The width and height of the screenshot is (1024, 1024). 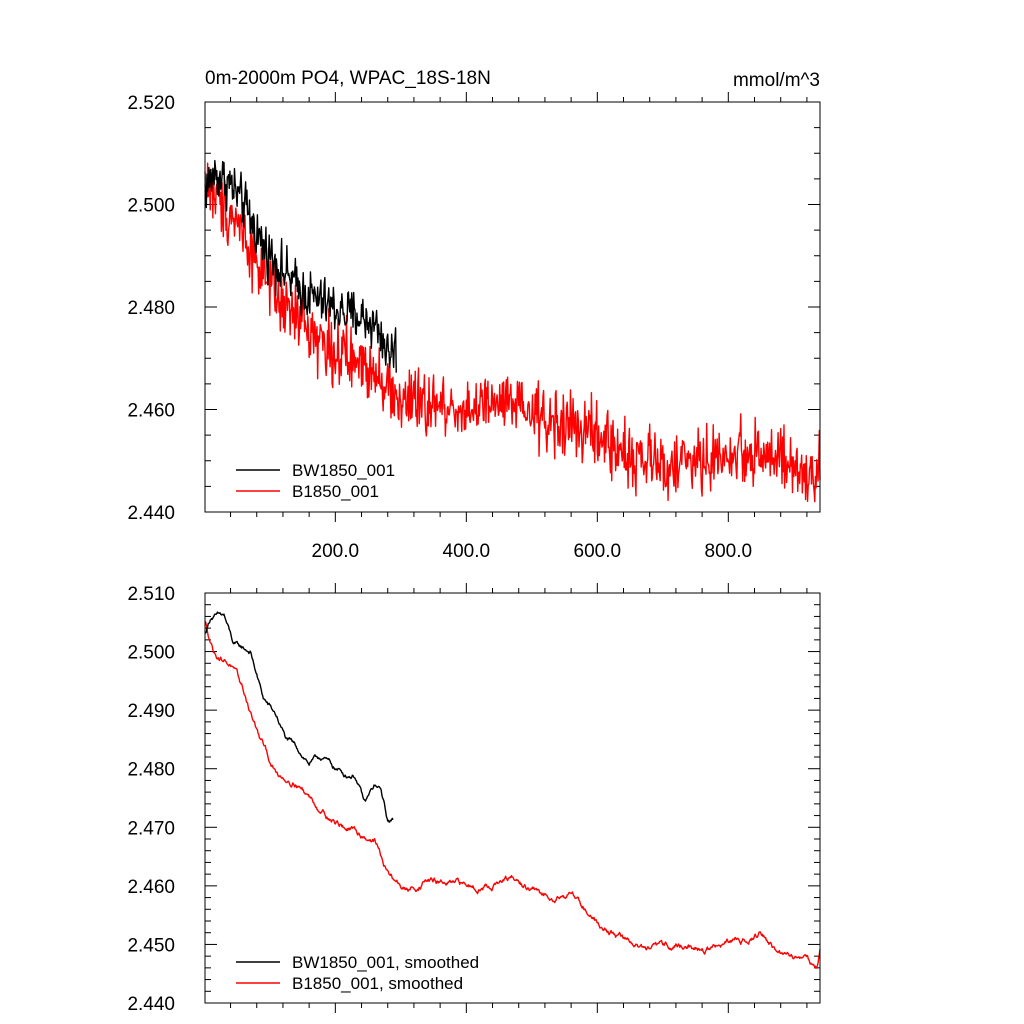 What do you see at coordinates (598, 551) in the screenshot?
I see `x-tick-label: 600.0` at bounding box center [598, 551].